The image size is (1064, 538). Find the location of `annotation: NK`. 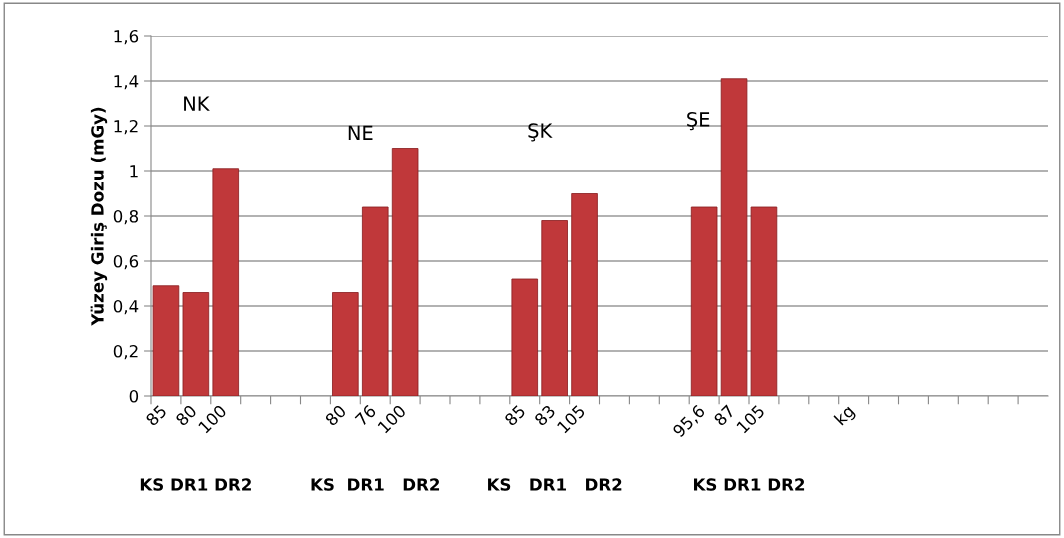

annotation: NK is located at coordinates (197, 103).